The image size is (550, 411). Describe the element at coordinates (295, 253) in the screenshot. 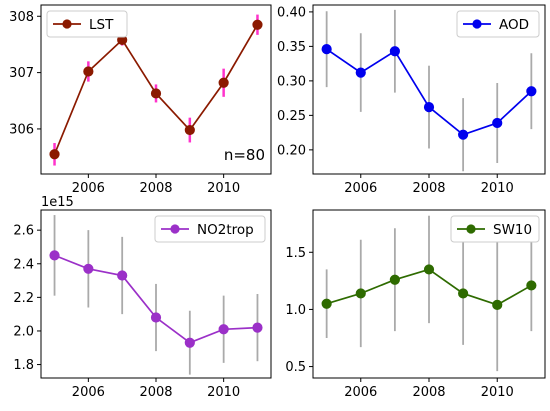

I see `y-tick-label: 1.5` at that location.